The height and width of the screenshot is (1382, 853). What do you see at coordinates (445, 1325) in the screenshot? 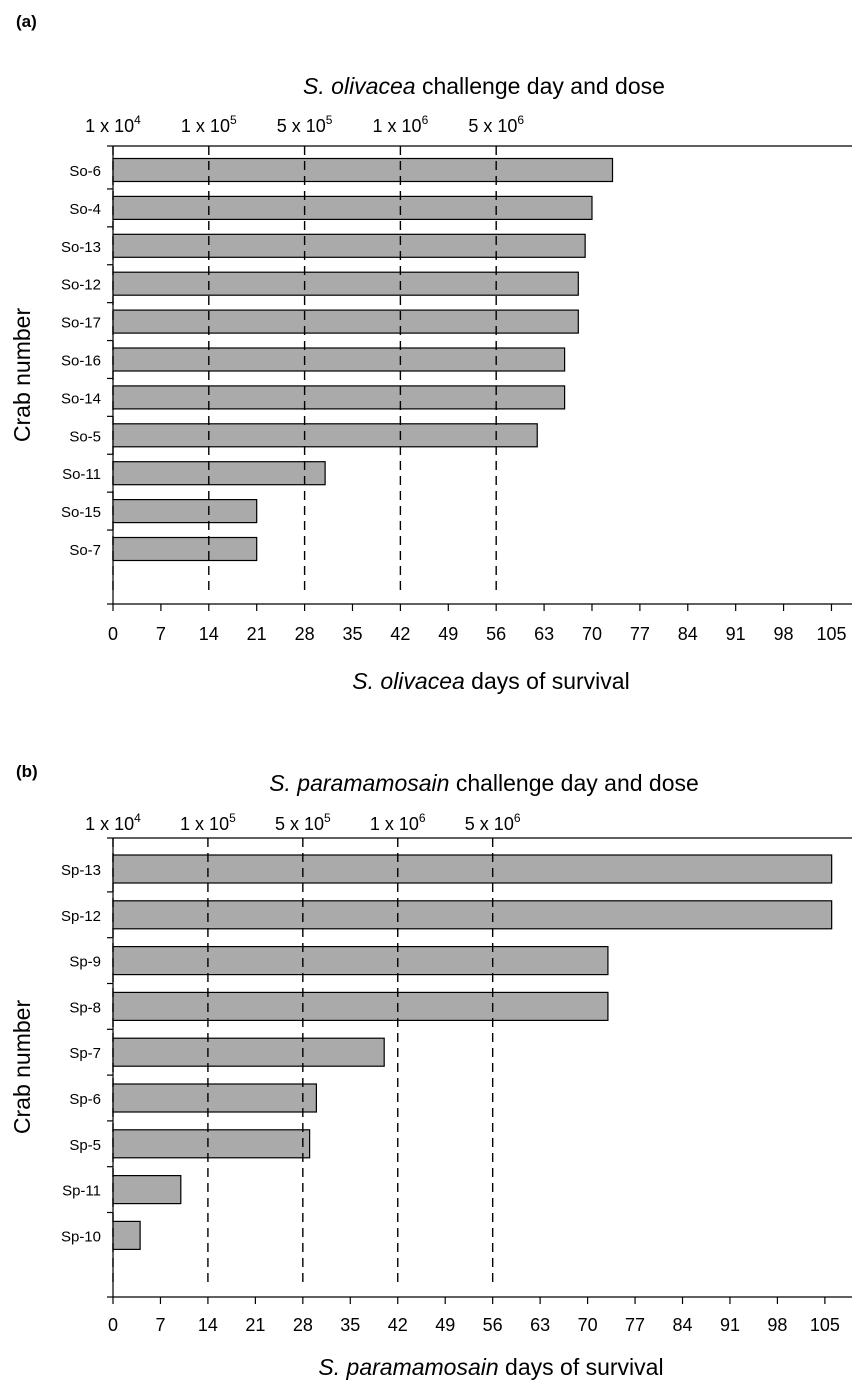
I see `panel-b-x-tick-label: 49` at bounding box center [445, 1325].